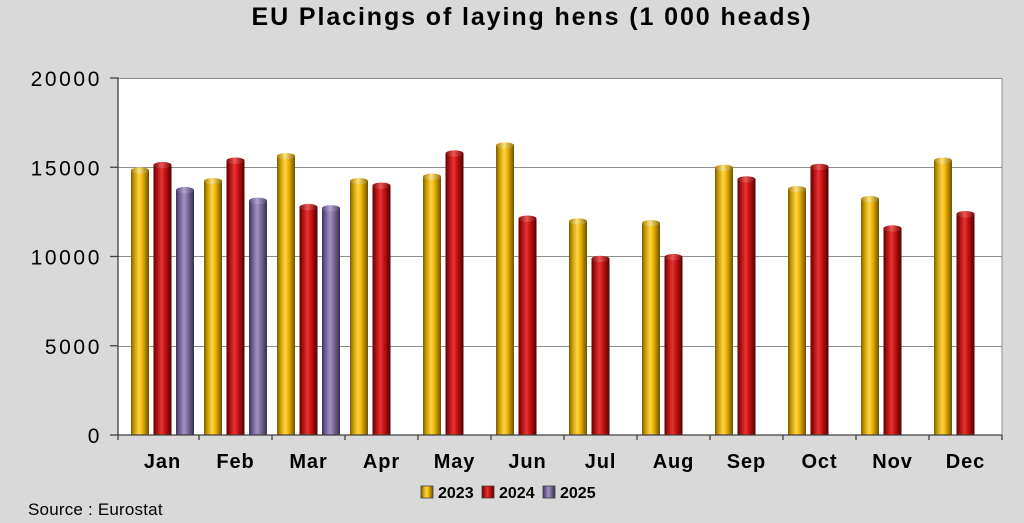  I want to click on svg-text: Apr, so click(381, 462).